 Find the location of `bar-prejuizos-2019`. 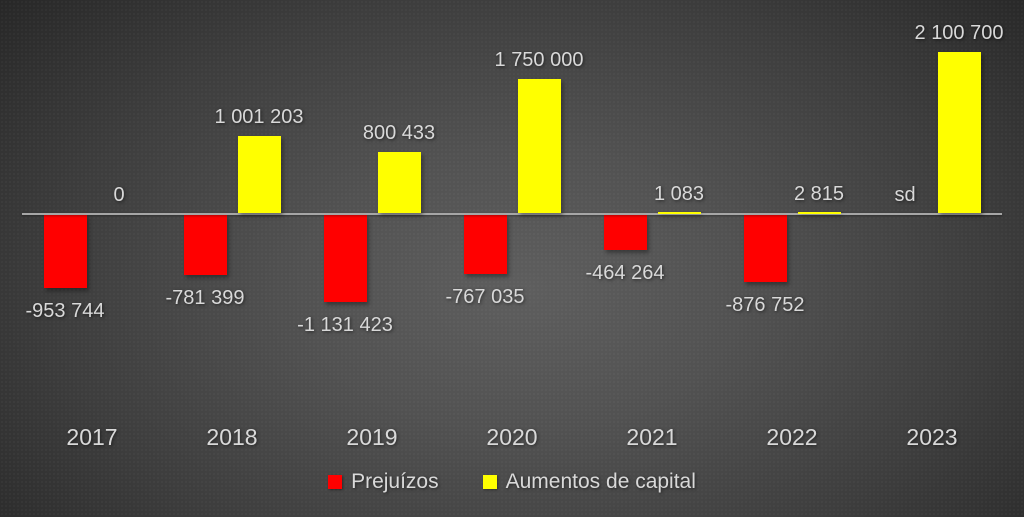

bar-prejuizos-2019 is located at coordinates (345, 258).